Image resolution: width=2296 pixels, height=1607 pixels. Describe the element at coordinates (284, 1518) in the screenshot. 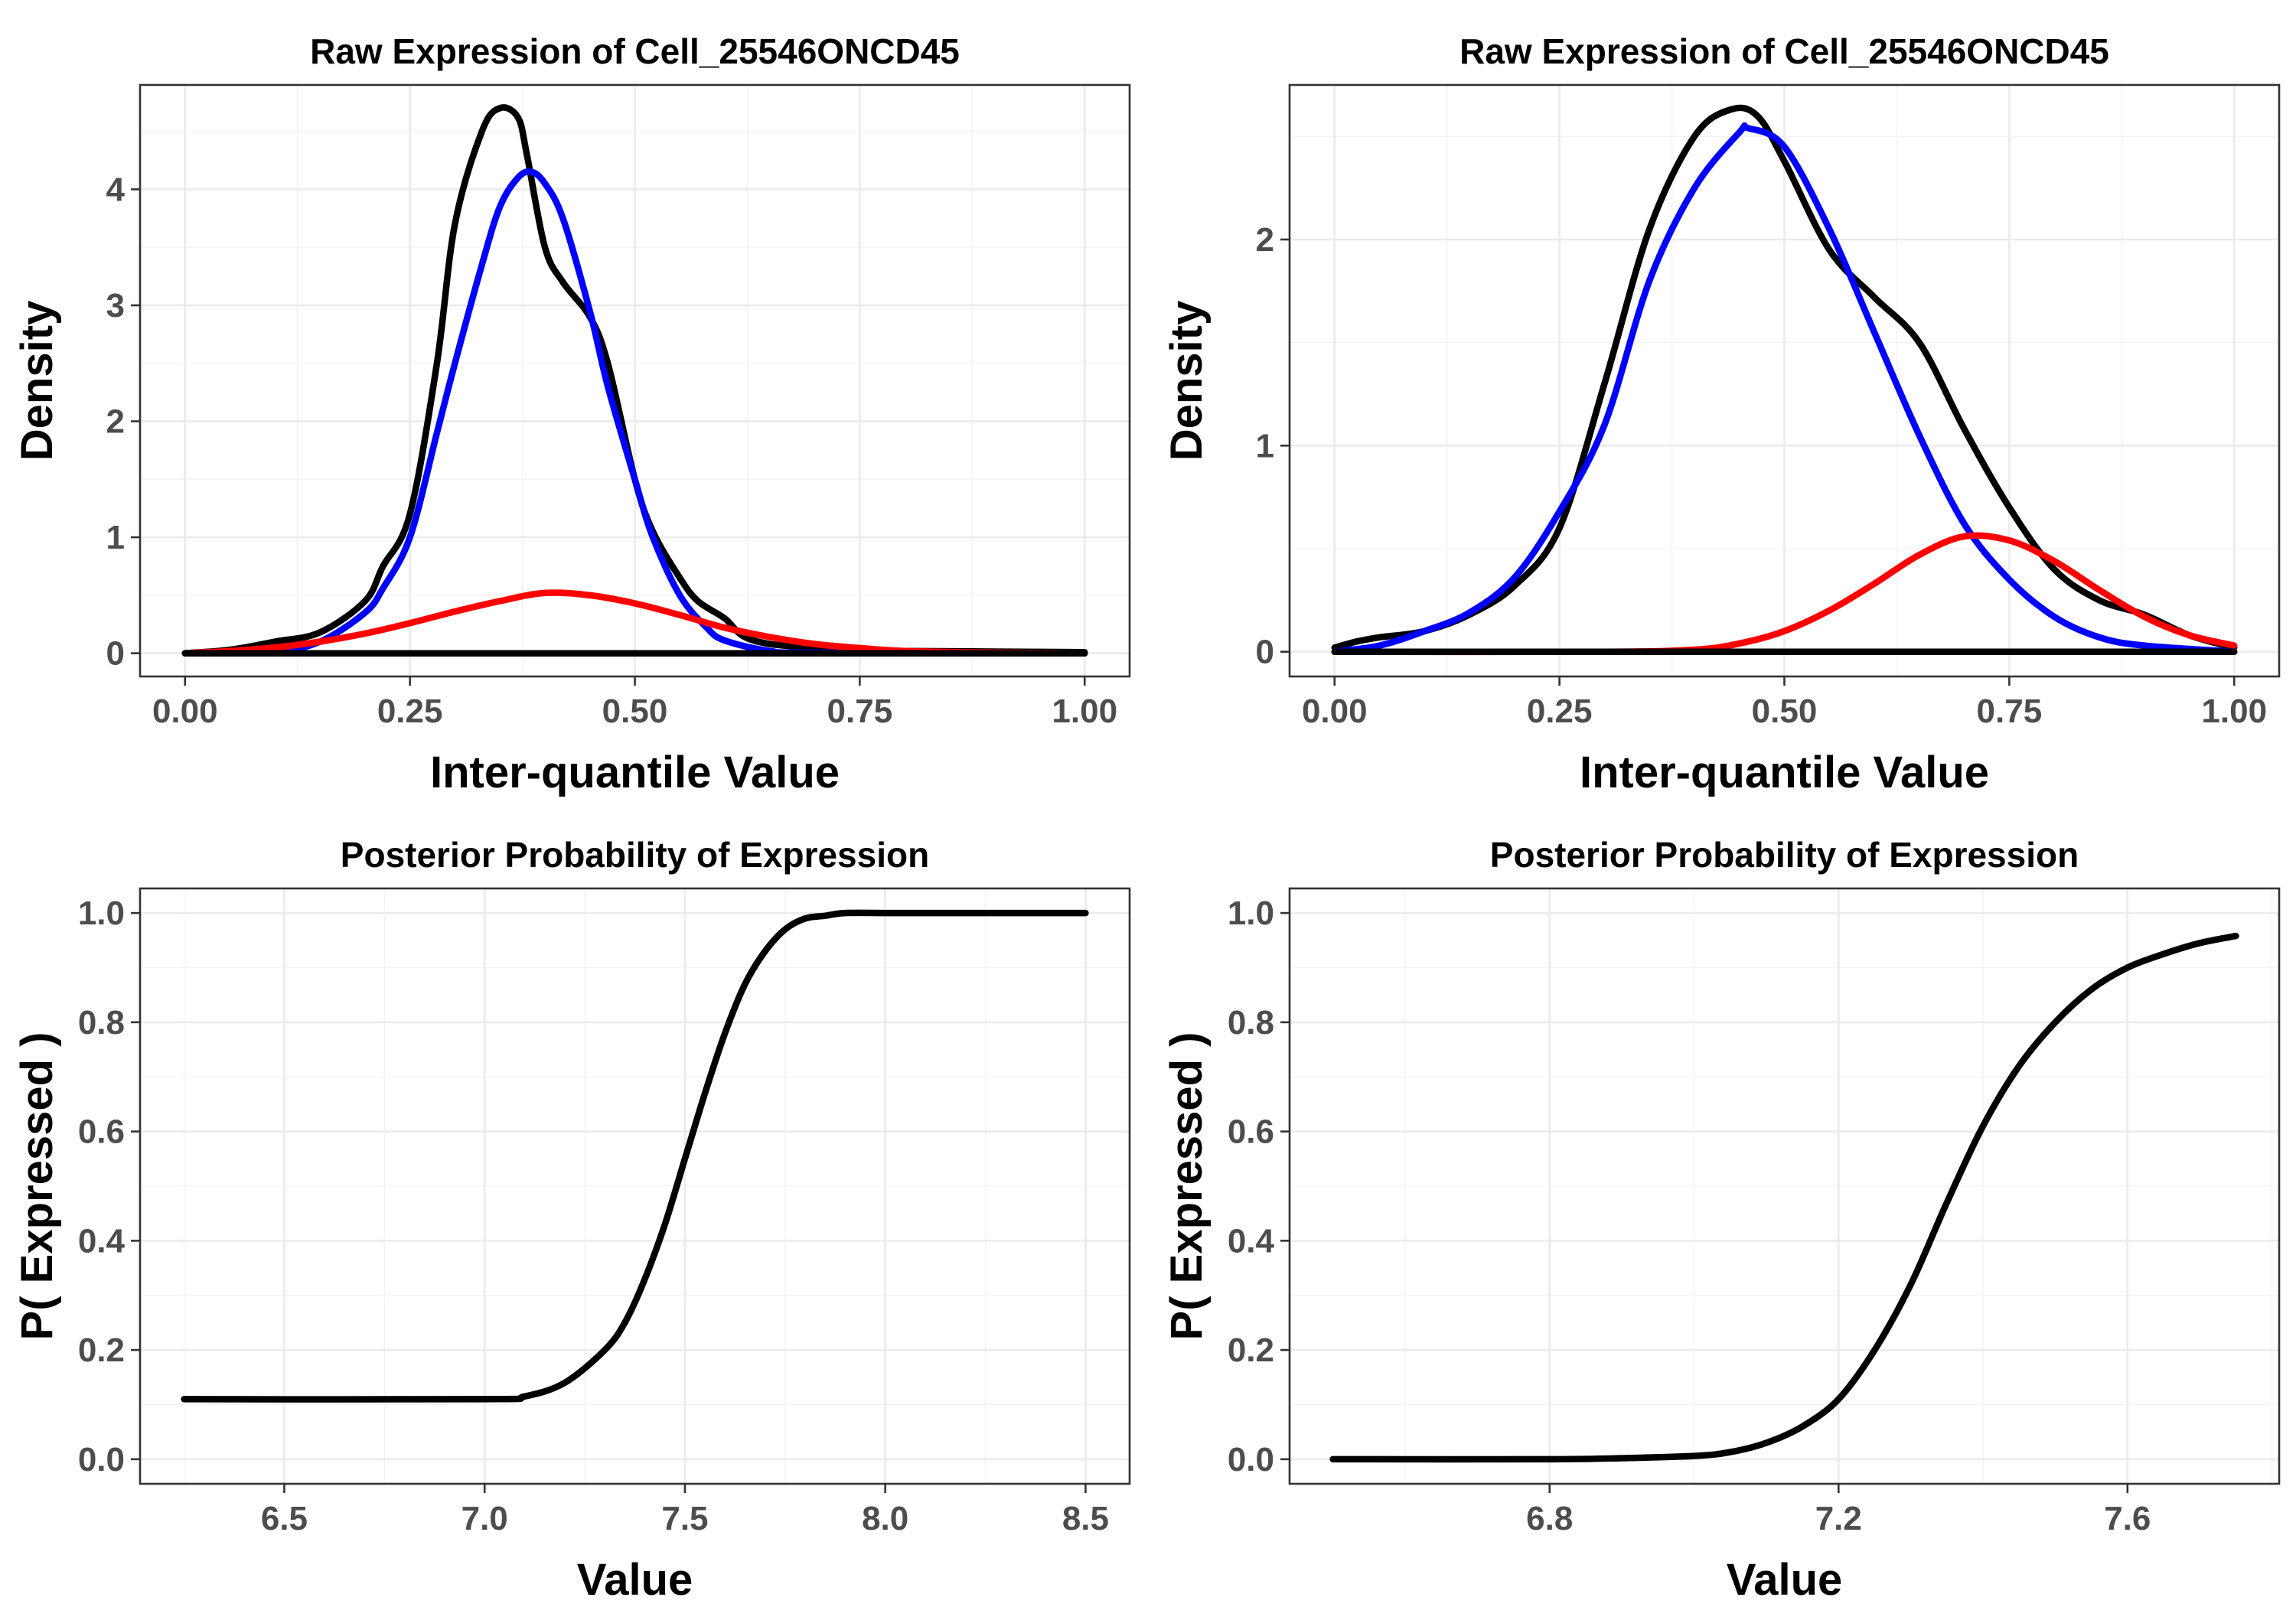

I see `x-tick-label: 6.5` at that location.